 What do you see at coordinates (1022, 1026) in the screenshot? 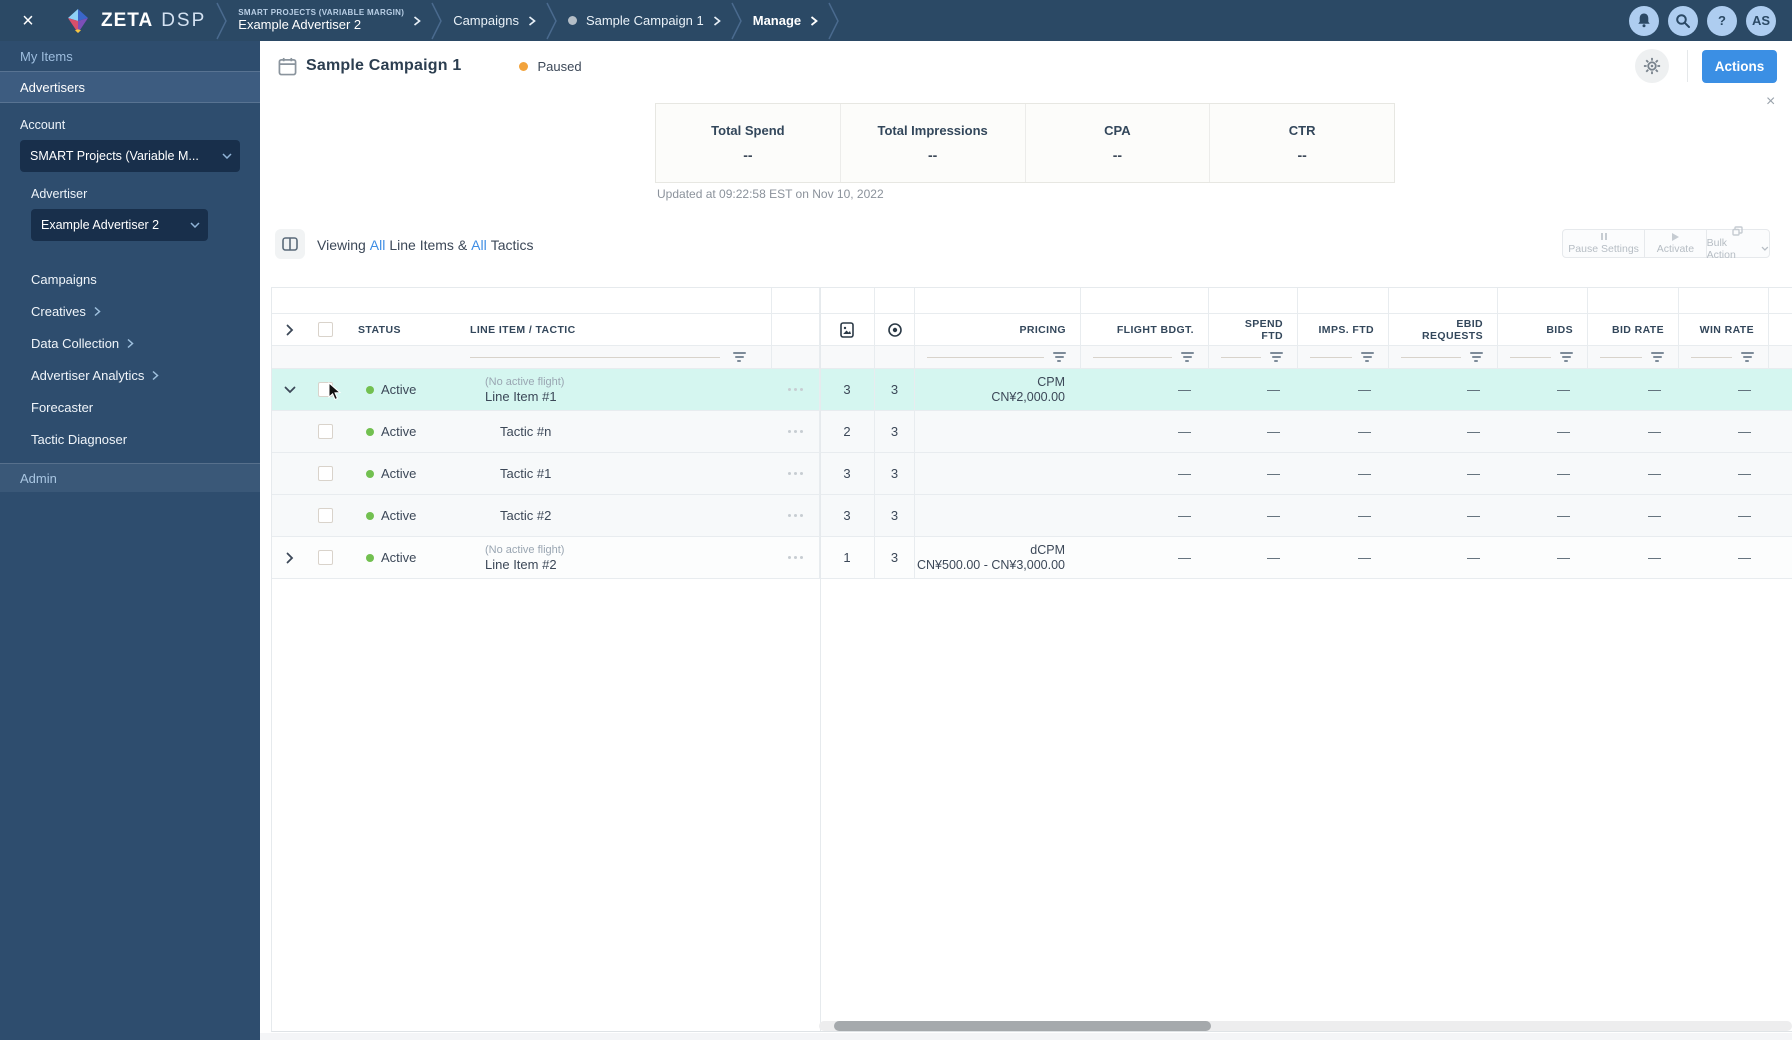
I see `horizontal-scrollbar-thumb` at bounding box center [1022, 1026].